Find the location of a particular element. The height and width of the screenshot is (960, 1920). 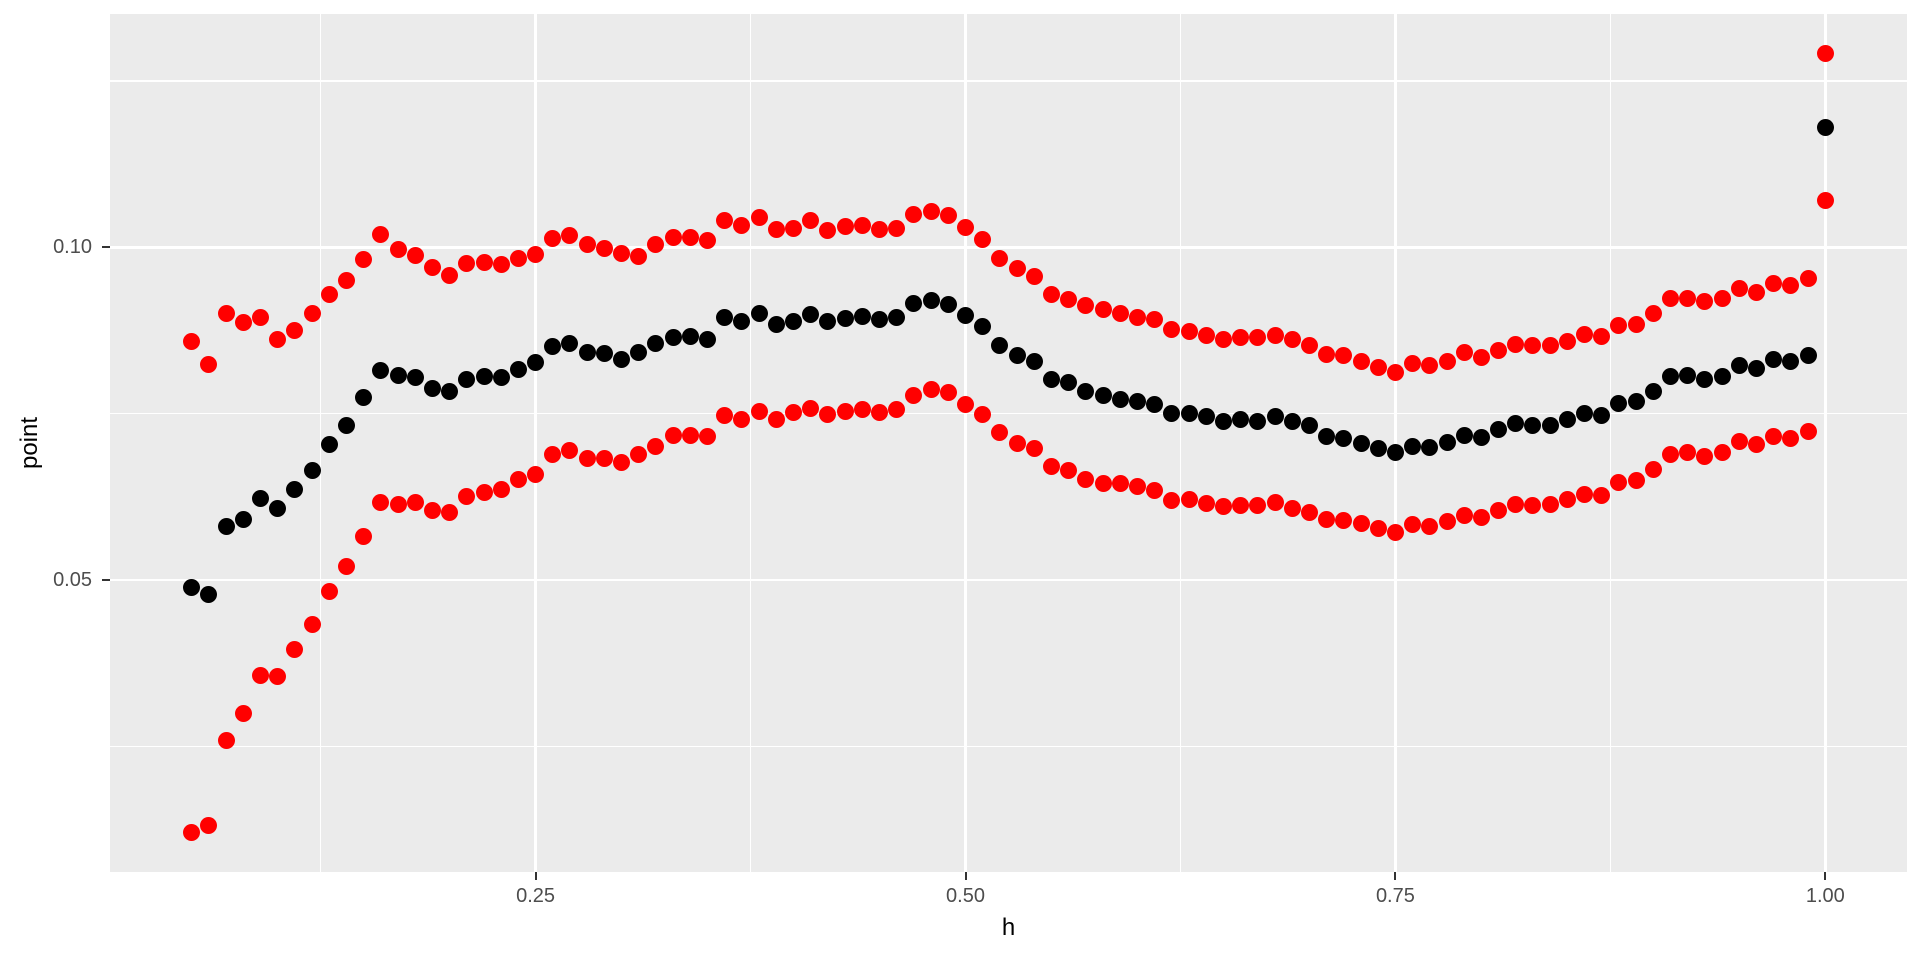

y-axis-title: point is located at coordinates (29, 443).